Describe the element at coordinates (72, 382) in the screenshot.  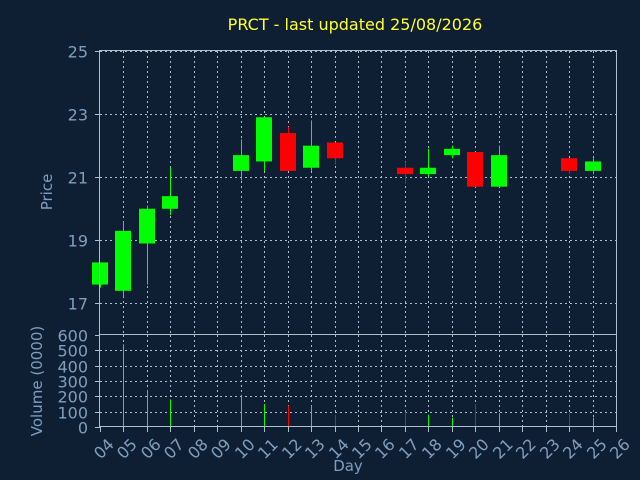
I see `volume-tick-label: 300` at that location.